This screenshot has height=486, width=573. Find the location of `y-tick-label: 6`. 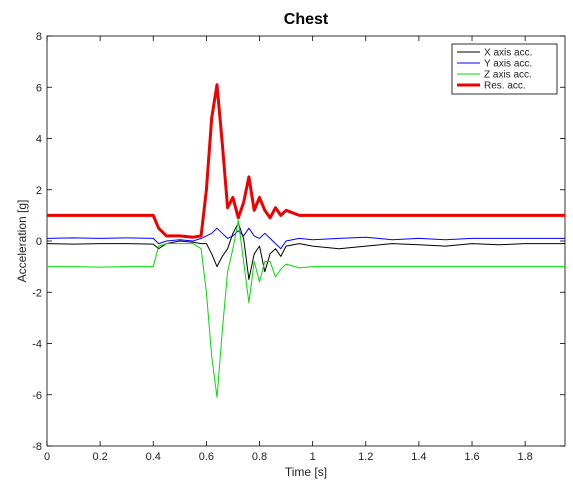

y-tick-label: 6 is located at coordinates (39, 88).